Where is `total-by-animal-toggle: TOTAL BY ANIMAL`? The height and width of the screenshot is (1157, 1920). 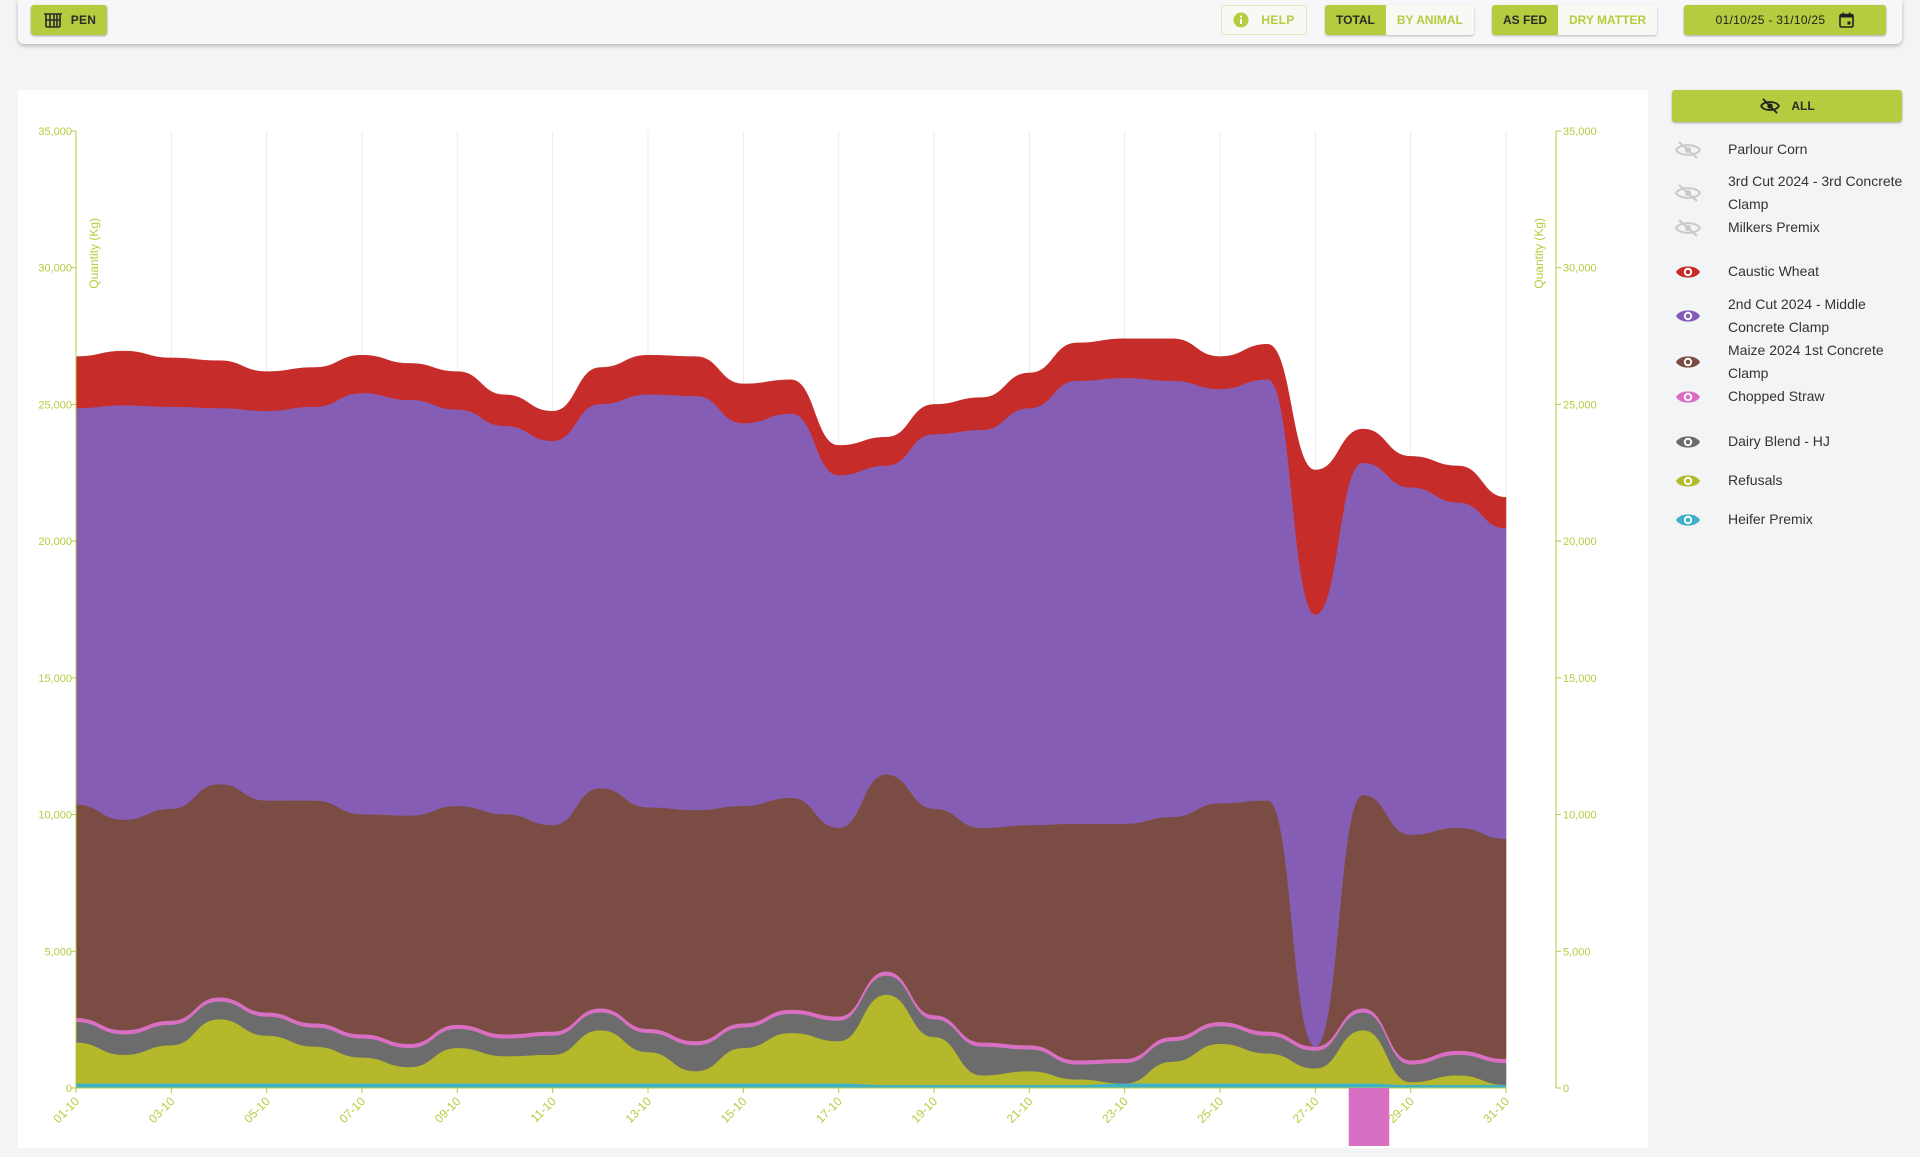 total-by-animal-toggle: TOTAL BY ANIMAL is located at coordinates (1399, 20).